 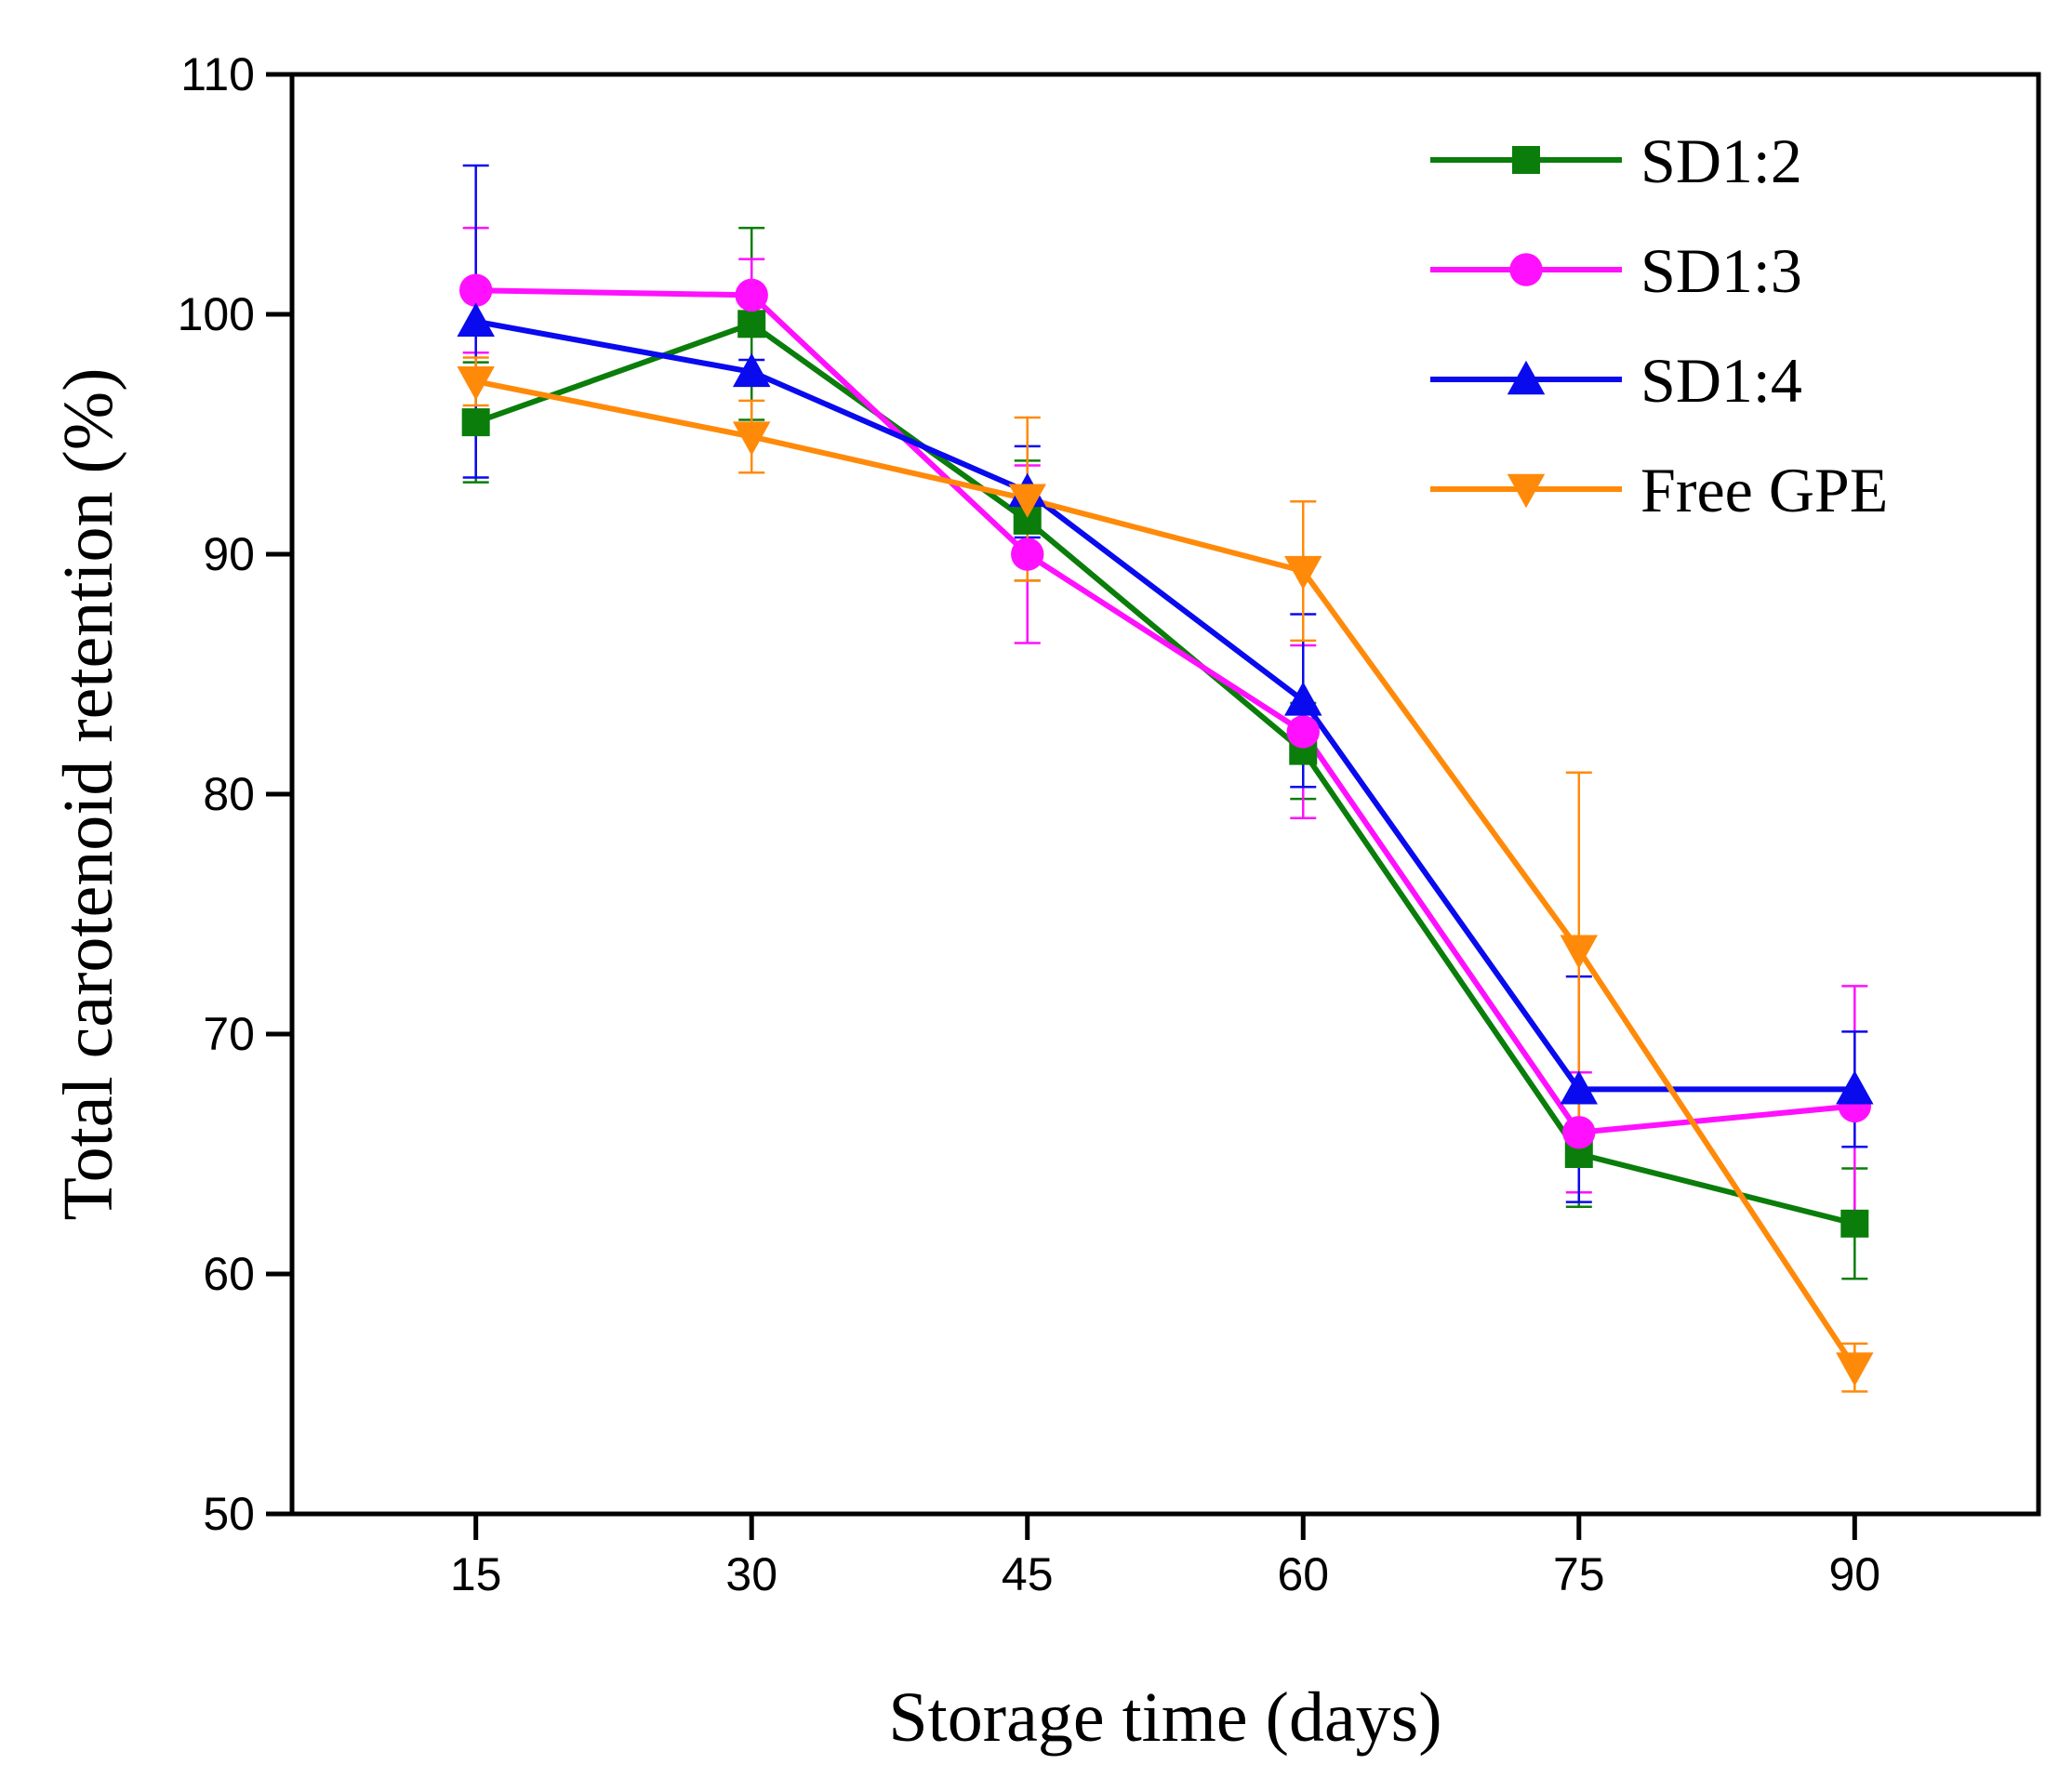 I want to click on x-tick-label: 45, so click(x=1028, y=1574).